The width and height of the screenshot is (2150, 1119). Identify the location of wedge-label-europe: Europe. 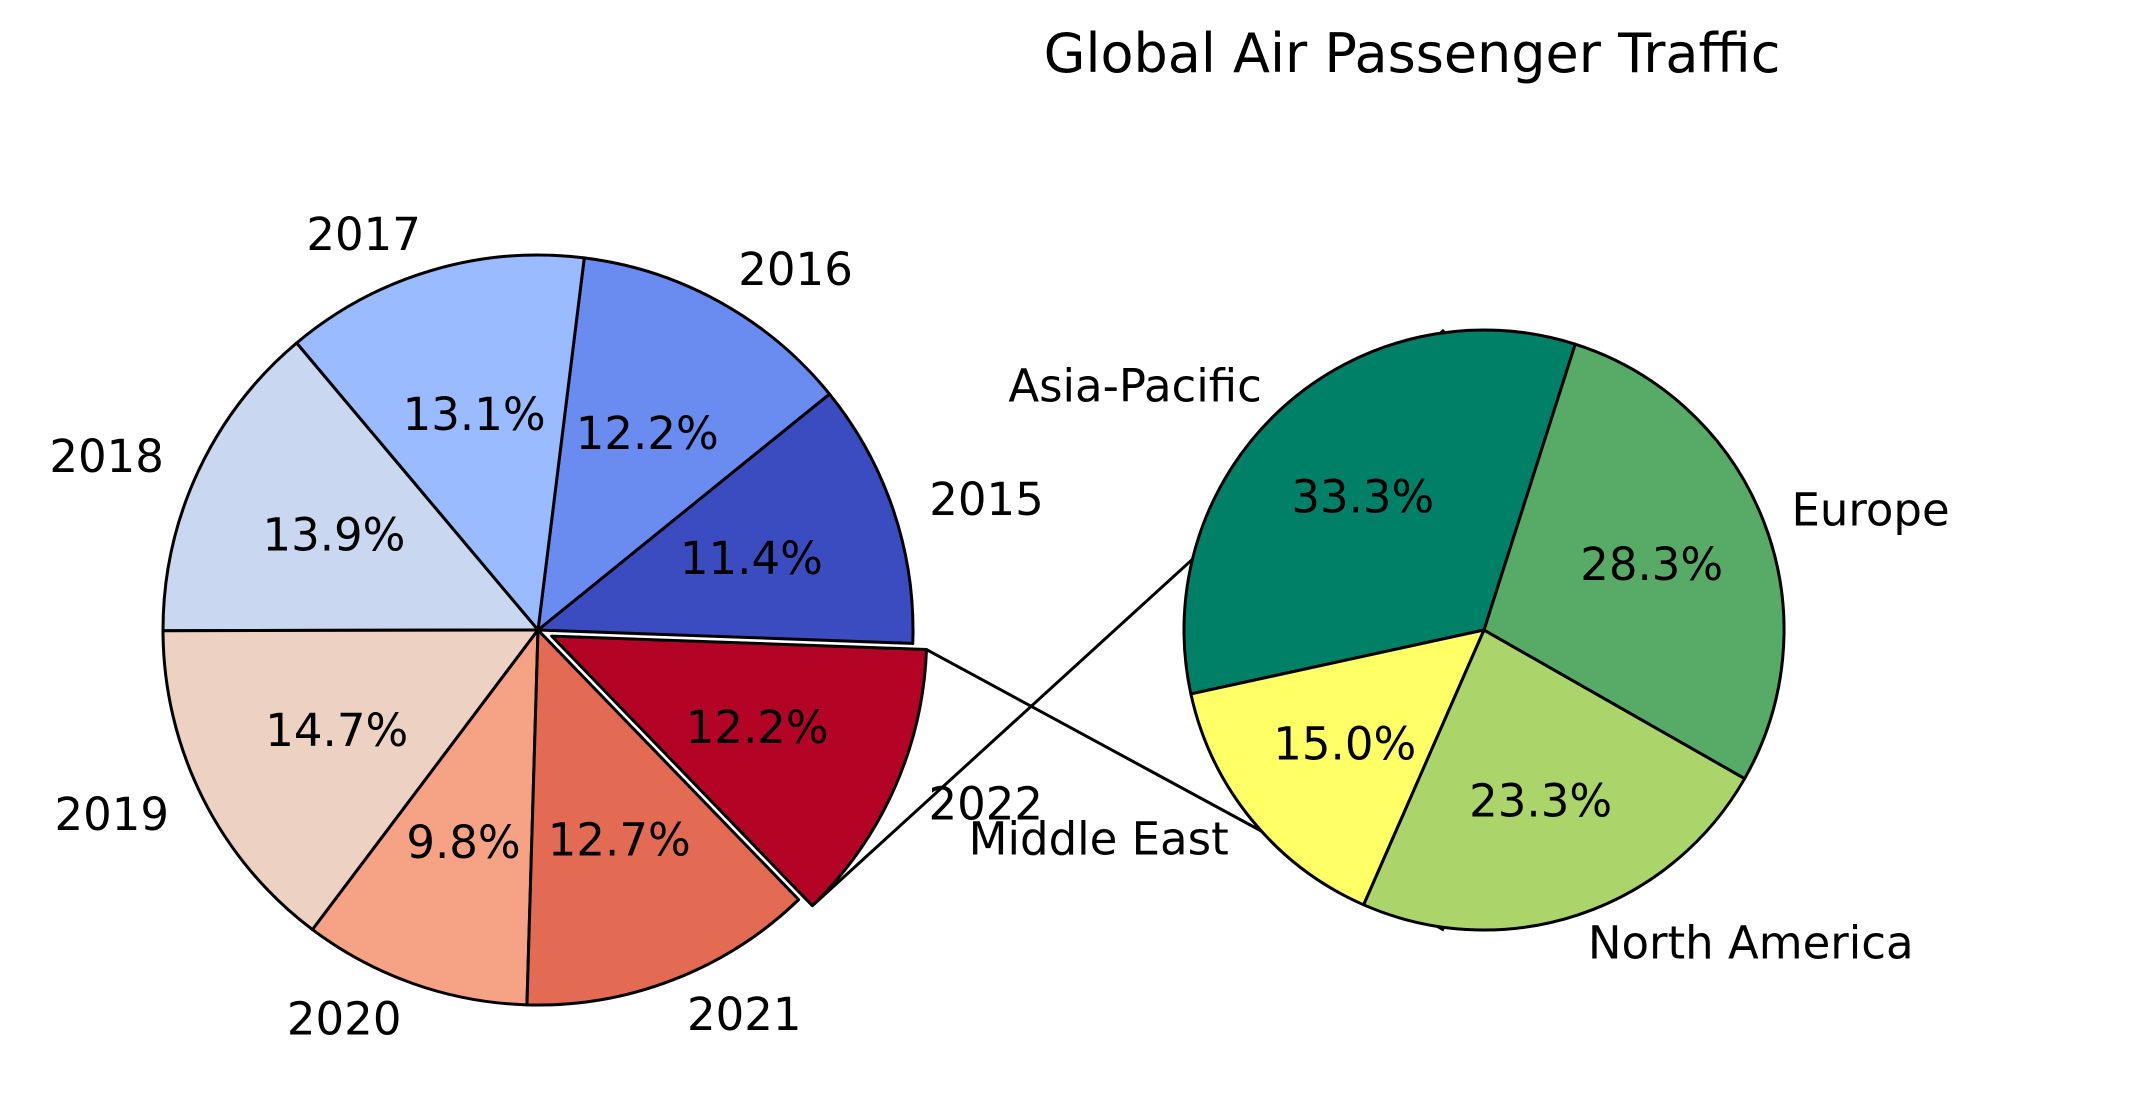
(1870, 510).